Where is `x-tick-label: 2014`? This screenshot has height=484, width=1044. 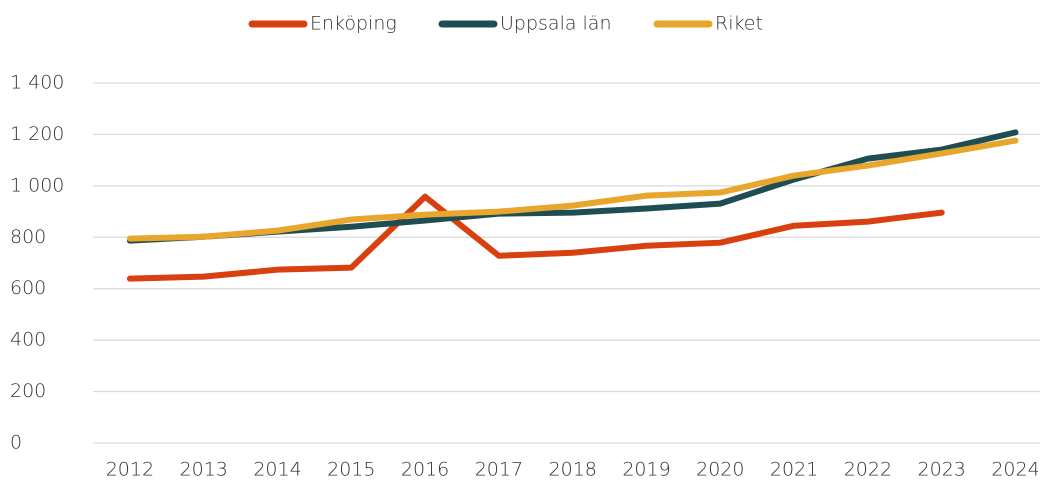
x-tick-label: 2014 is located at coordinates (277, 470).